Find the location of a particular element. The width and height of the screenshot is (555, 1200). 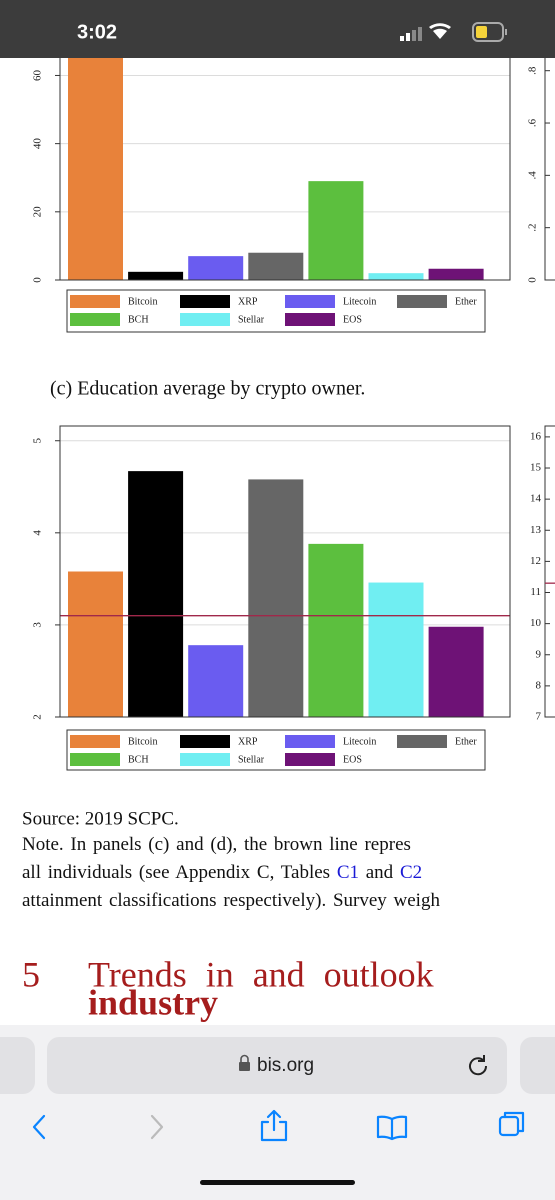

neighbour-y-tick-label: 16 is located at coordinates (536, 436).